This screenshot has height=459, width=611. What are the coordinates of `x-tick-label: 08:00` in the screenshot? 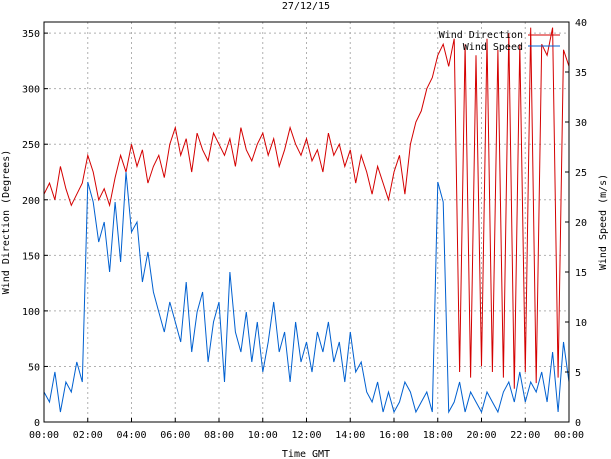 It's located at (219, 435).